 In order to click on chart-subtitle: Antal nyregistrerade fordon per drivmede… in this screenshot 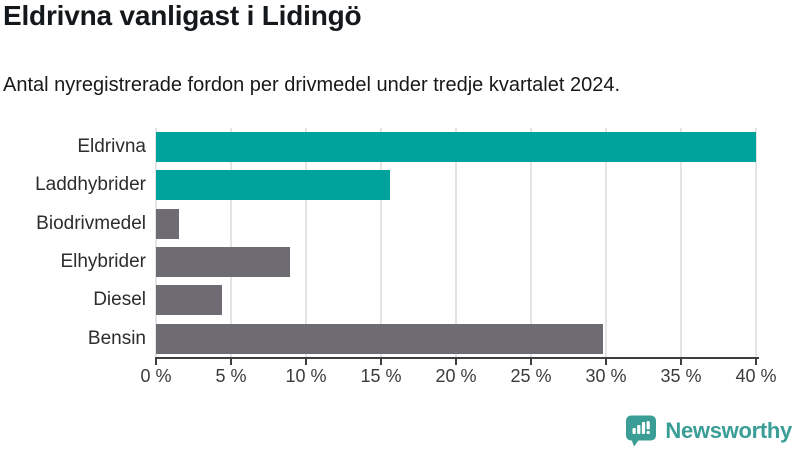, I will do `click(312, 85)`.